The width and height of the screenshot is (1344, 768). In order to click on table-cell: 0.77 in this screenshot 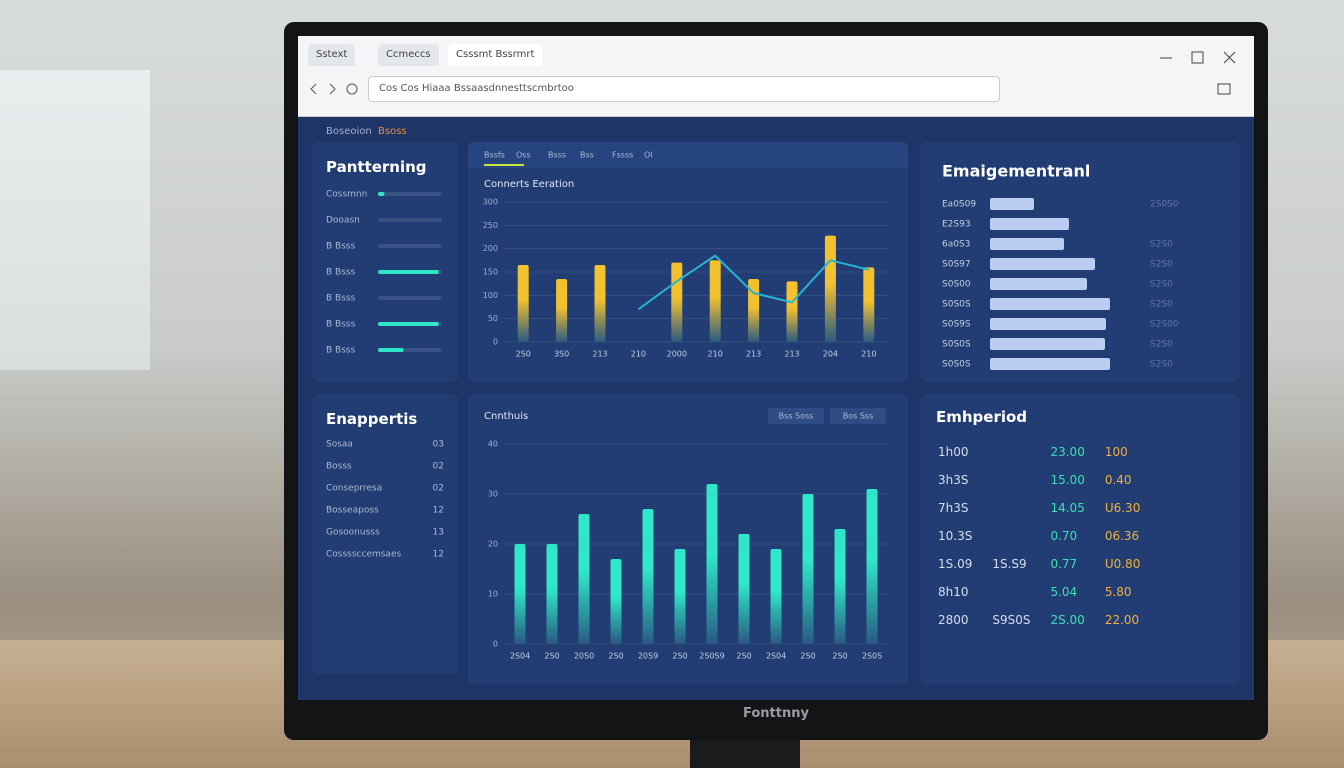, I will do `click(1064, 564)`.